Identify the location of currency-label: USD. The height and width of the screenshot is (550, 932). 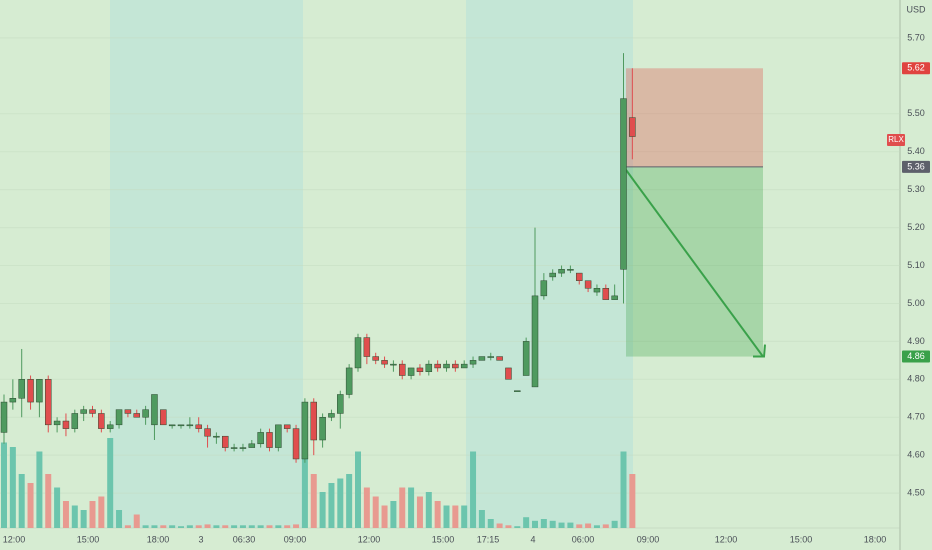
(916, 9).